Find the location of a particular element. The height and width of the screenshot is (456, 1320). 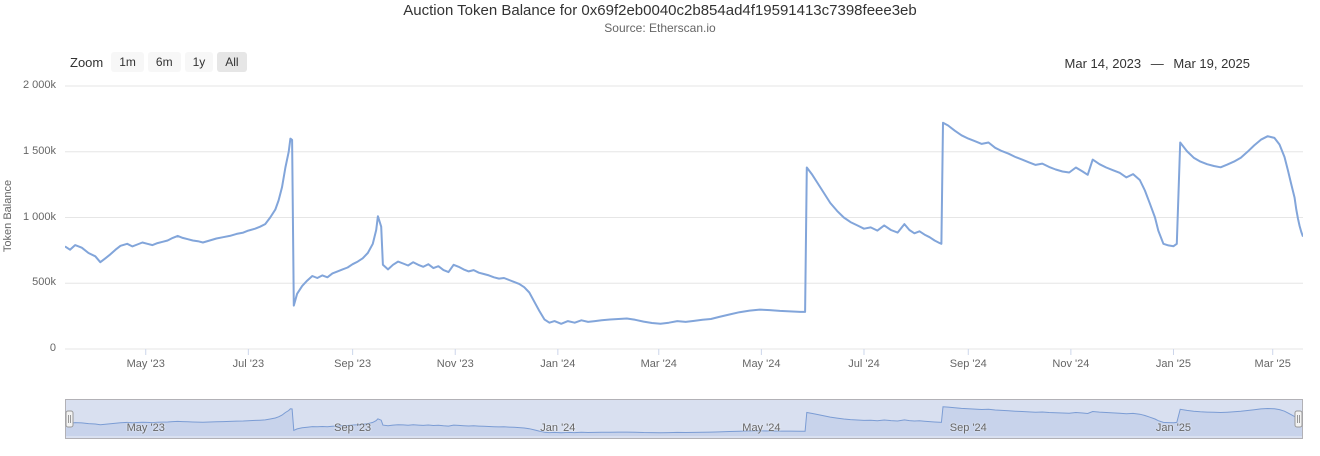

navigator-handle-left is located at coordinates (69, 419).